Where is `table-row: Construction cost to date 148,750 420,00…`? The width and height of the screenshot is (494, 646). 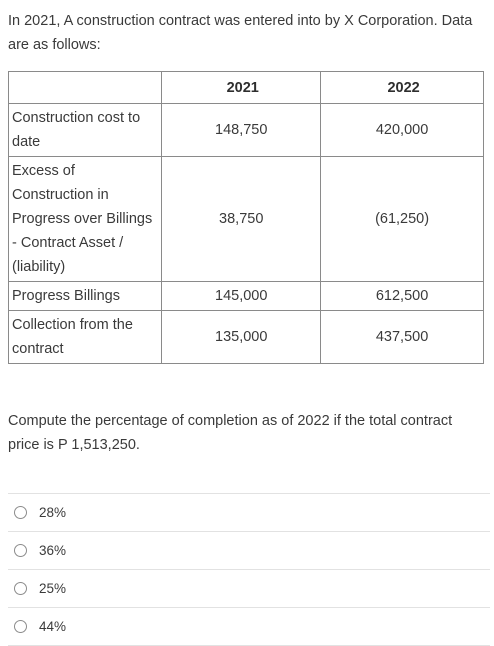 table-row: Construction cost to date 148,750 420,00… is located at coordinates (245, 130).